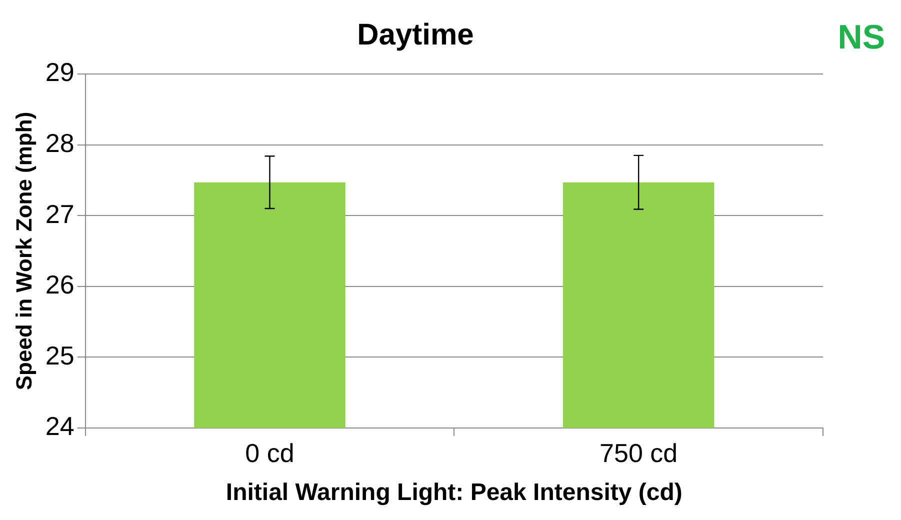  Describe the element at coordinates (861, 37) in the screenshot. I see `text: NS` at that location.